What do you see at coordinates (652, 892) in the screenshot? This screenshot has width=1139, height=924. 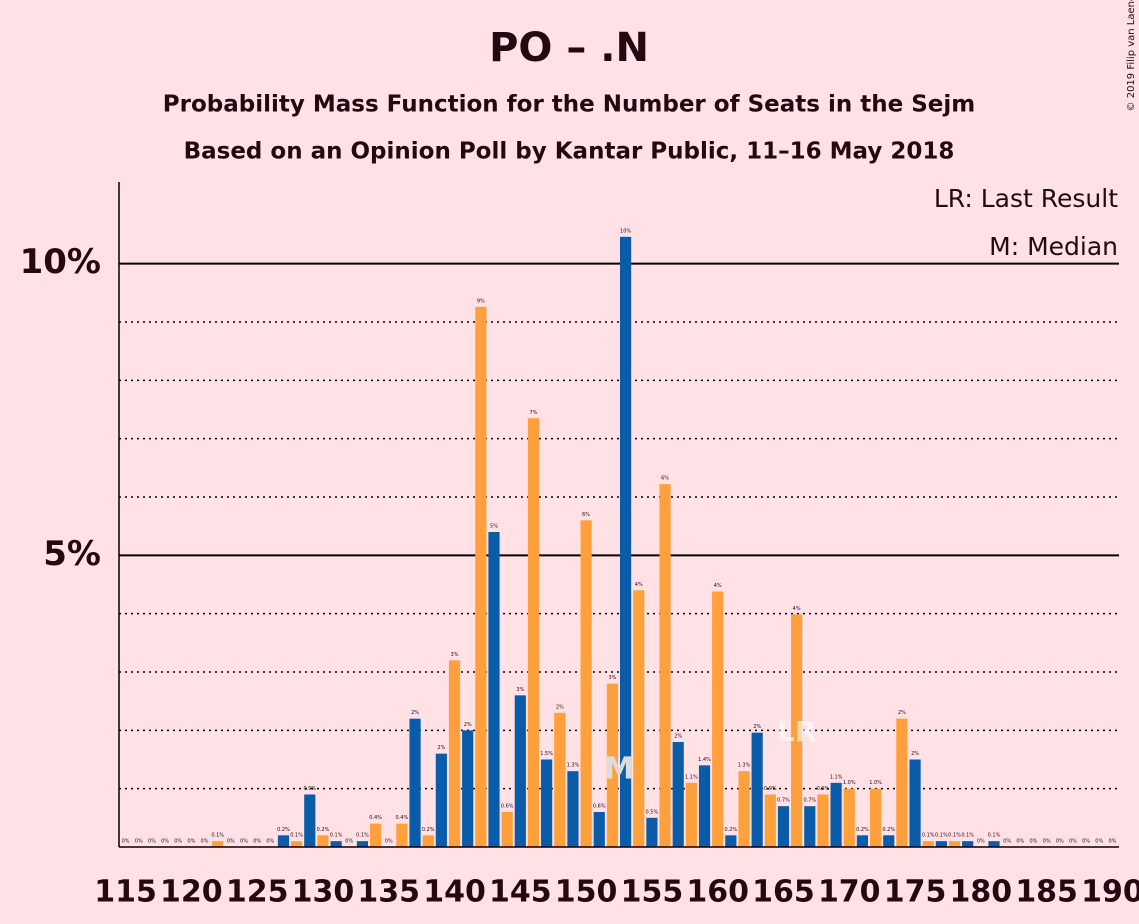 I see `x-tick-label: 155` at bounding box center [652, 892].